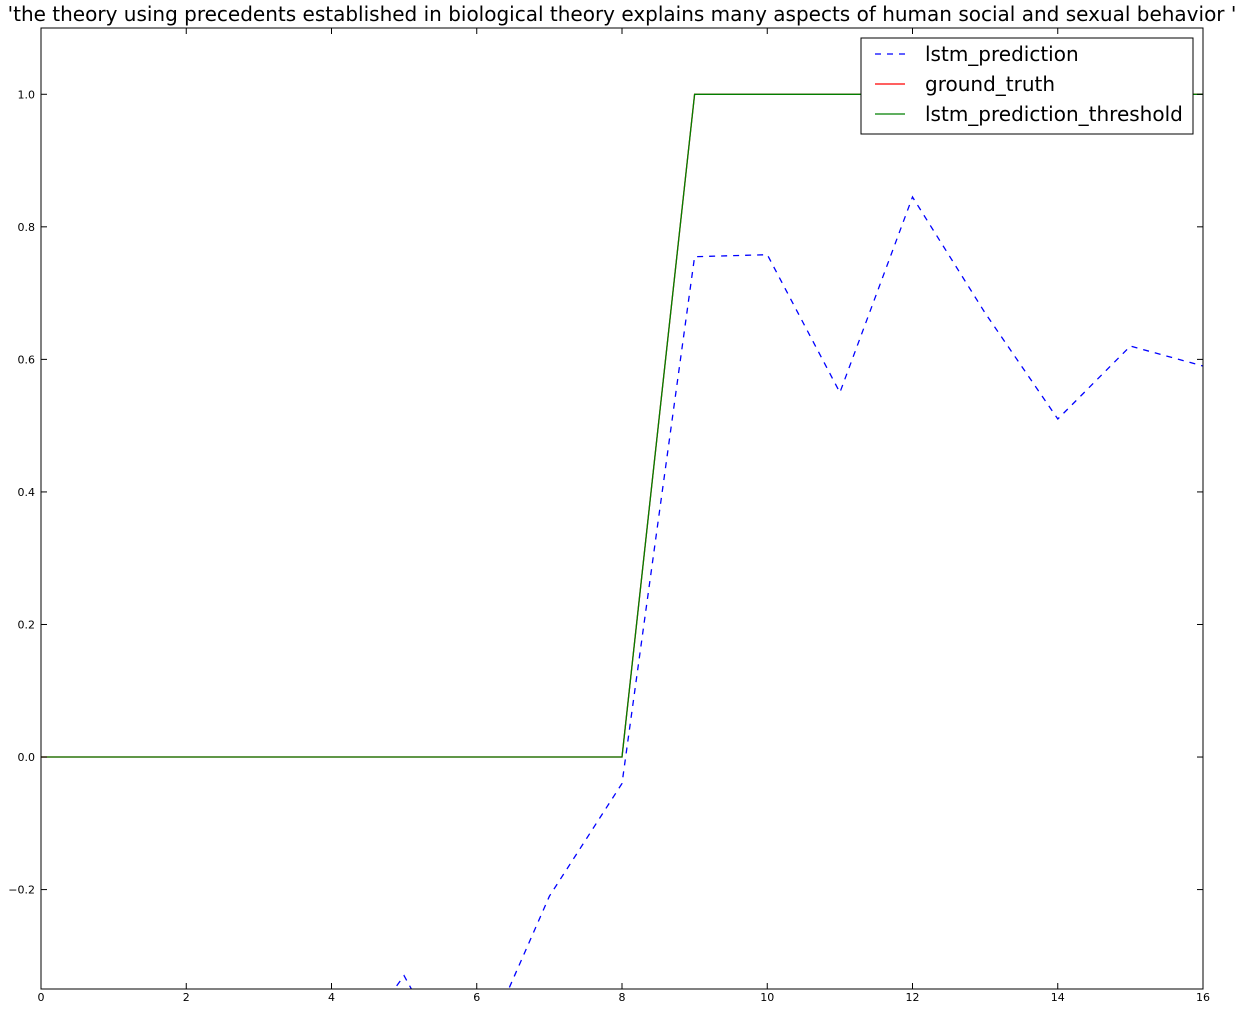 This screenshot has height=1018, width=1248. I want to click on legend-box, so click(1027, 86).